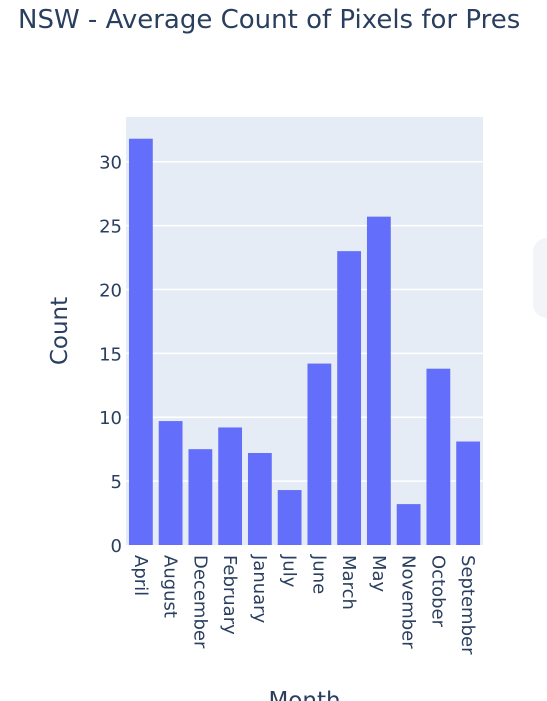 The image size is (547, 701). Describe the element at coordinates (259, 589) in the screenshot. I see `x-tick-label: January` at that location.